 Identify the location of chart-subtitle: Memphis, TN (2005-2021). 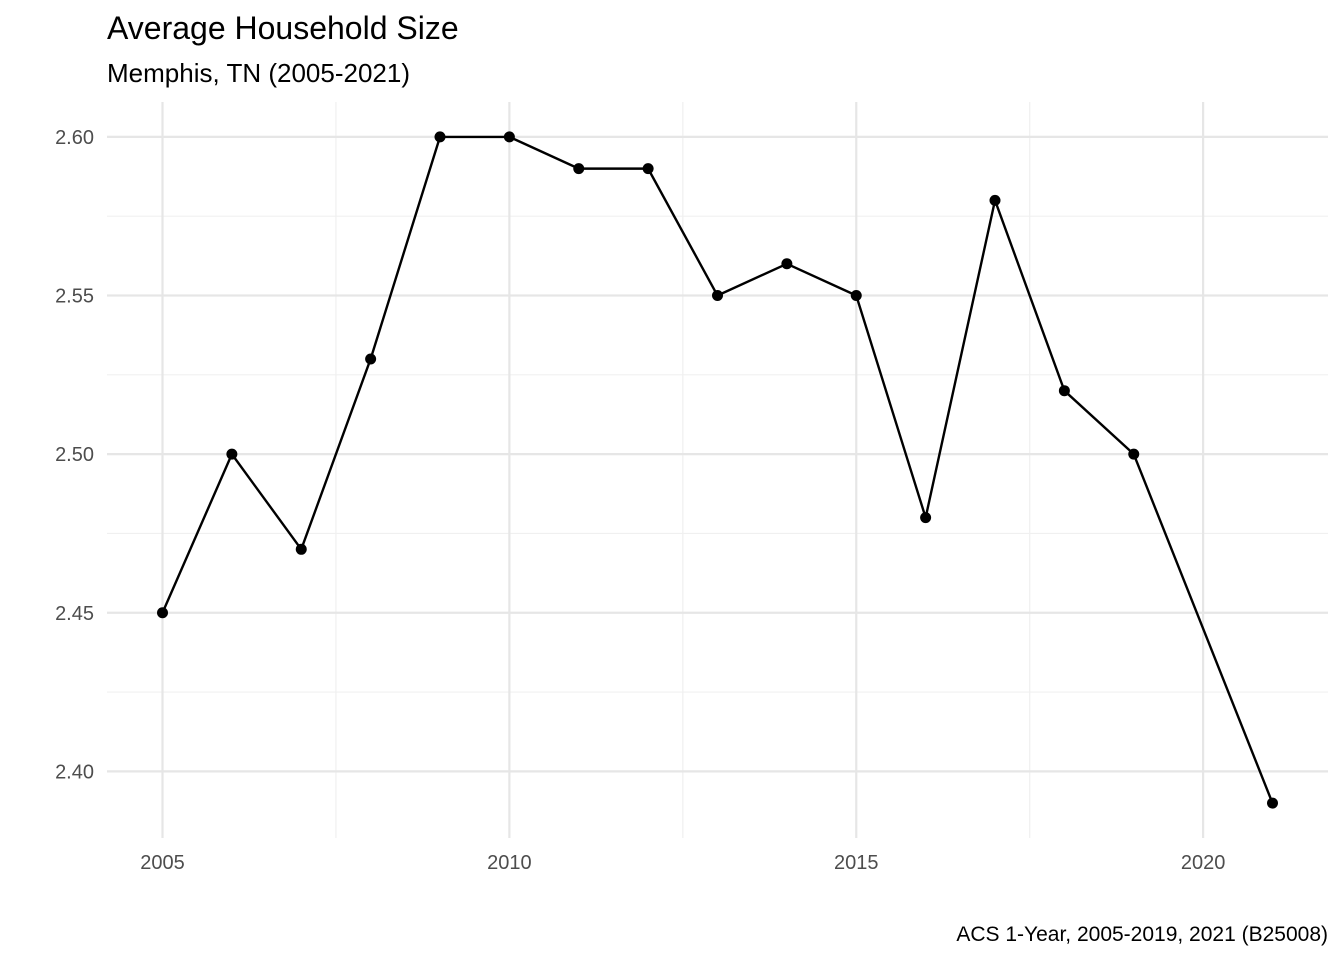
(258, 73).